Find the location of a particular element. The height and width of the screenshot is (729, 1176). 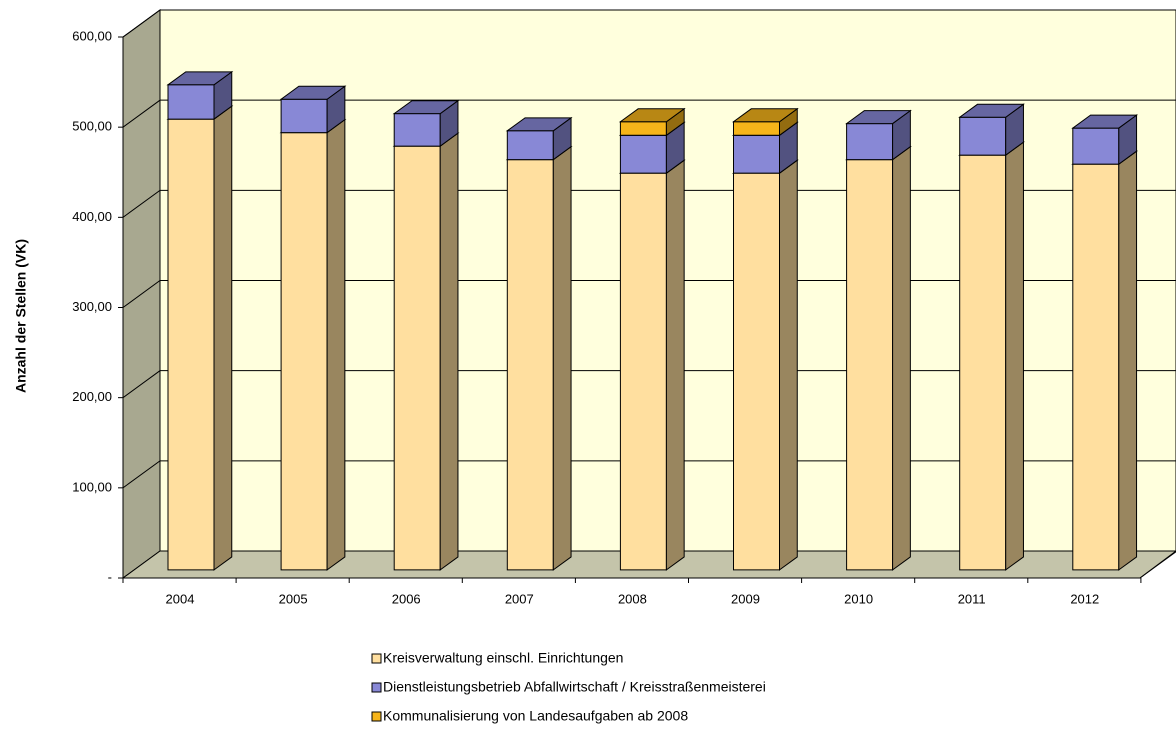

x-tick-label: 2010 is located at coordinates (858, 598).